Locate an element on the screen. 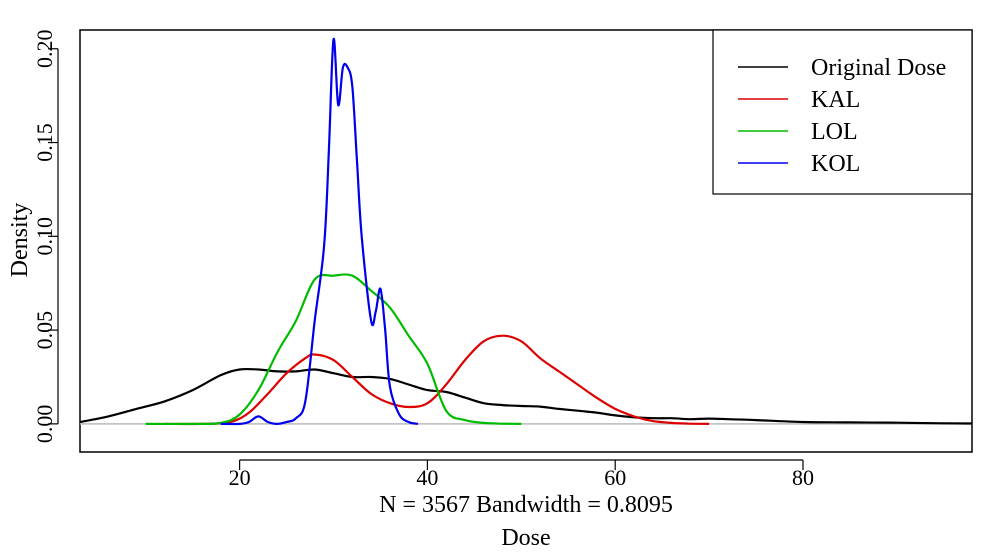  legend-label-kal: KAL is located at coordinates (835, 100).